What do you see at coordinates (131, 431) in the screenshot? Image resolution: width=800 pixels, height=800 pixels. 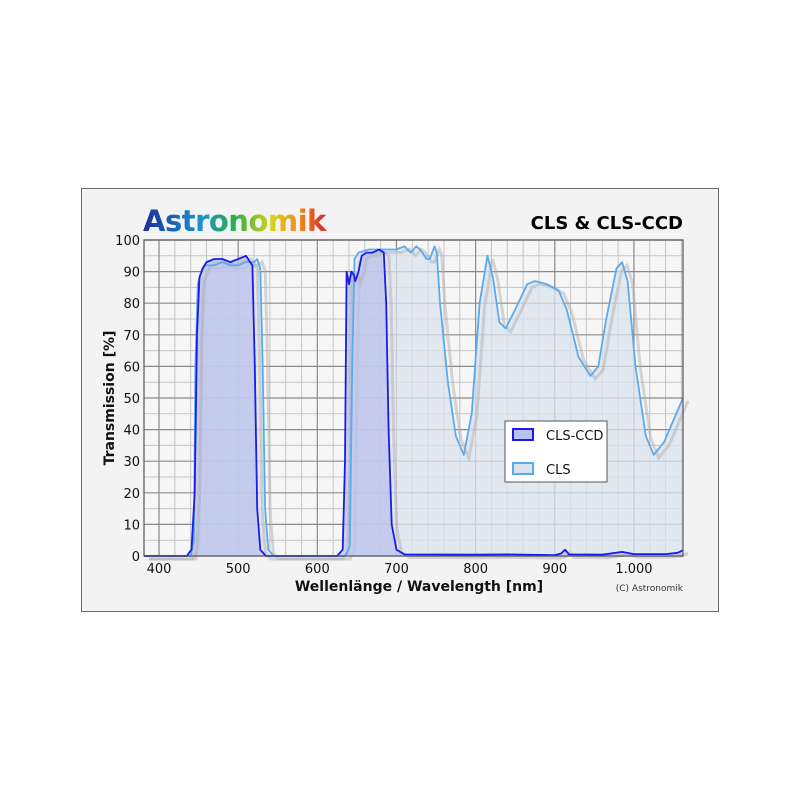 I see `y-tick-label: 40` at bounding box center [131, 431].